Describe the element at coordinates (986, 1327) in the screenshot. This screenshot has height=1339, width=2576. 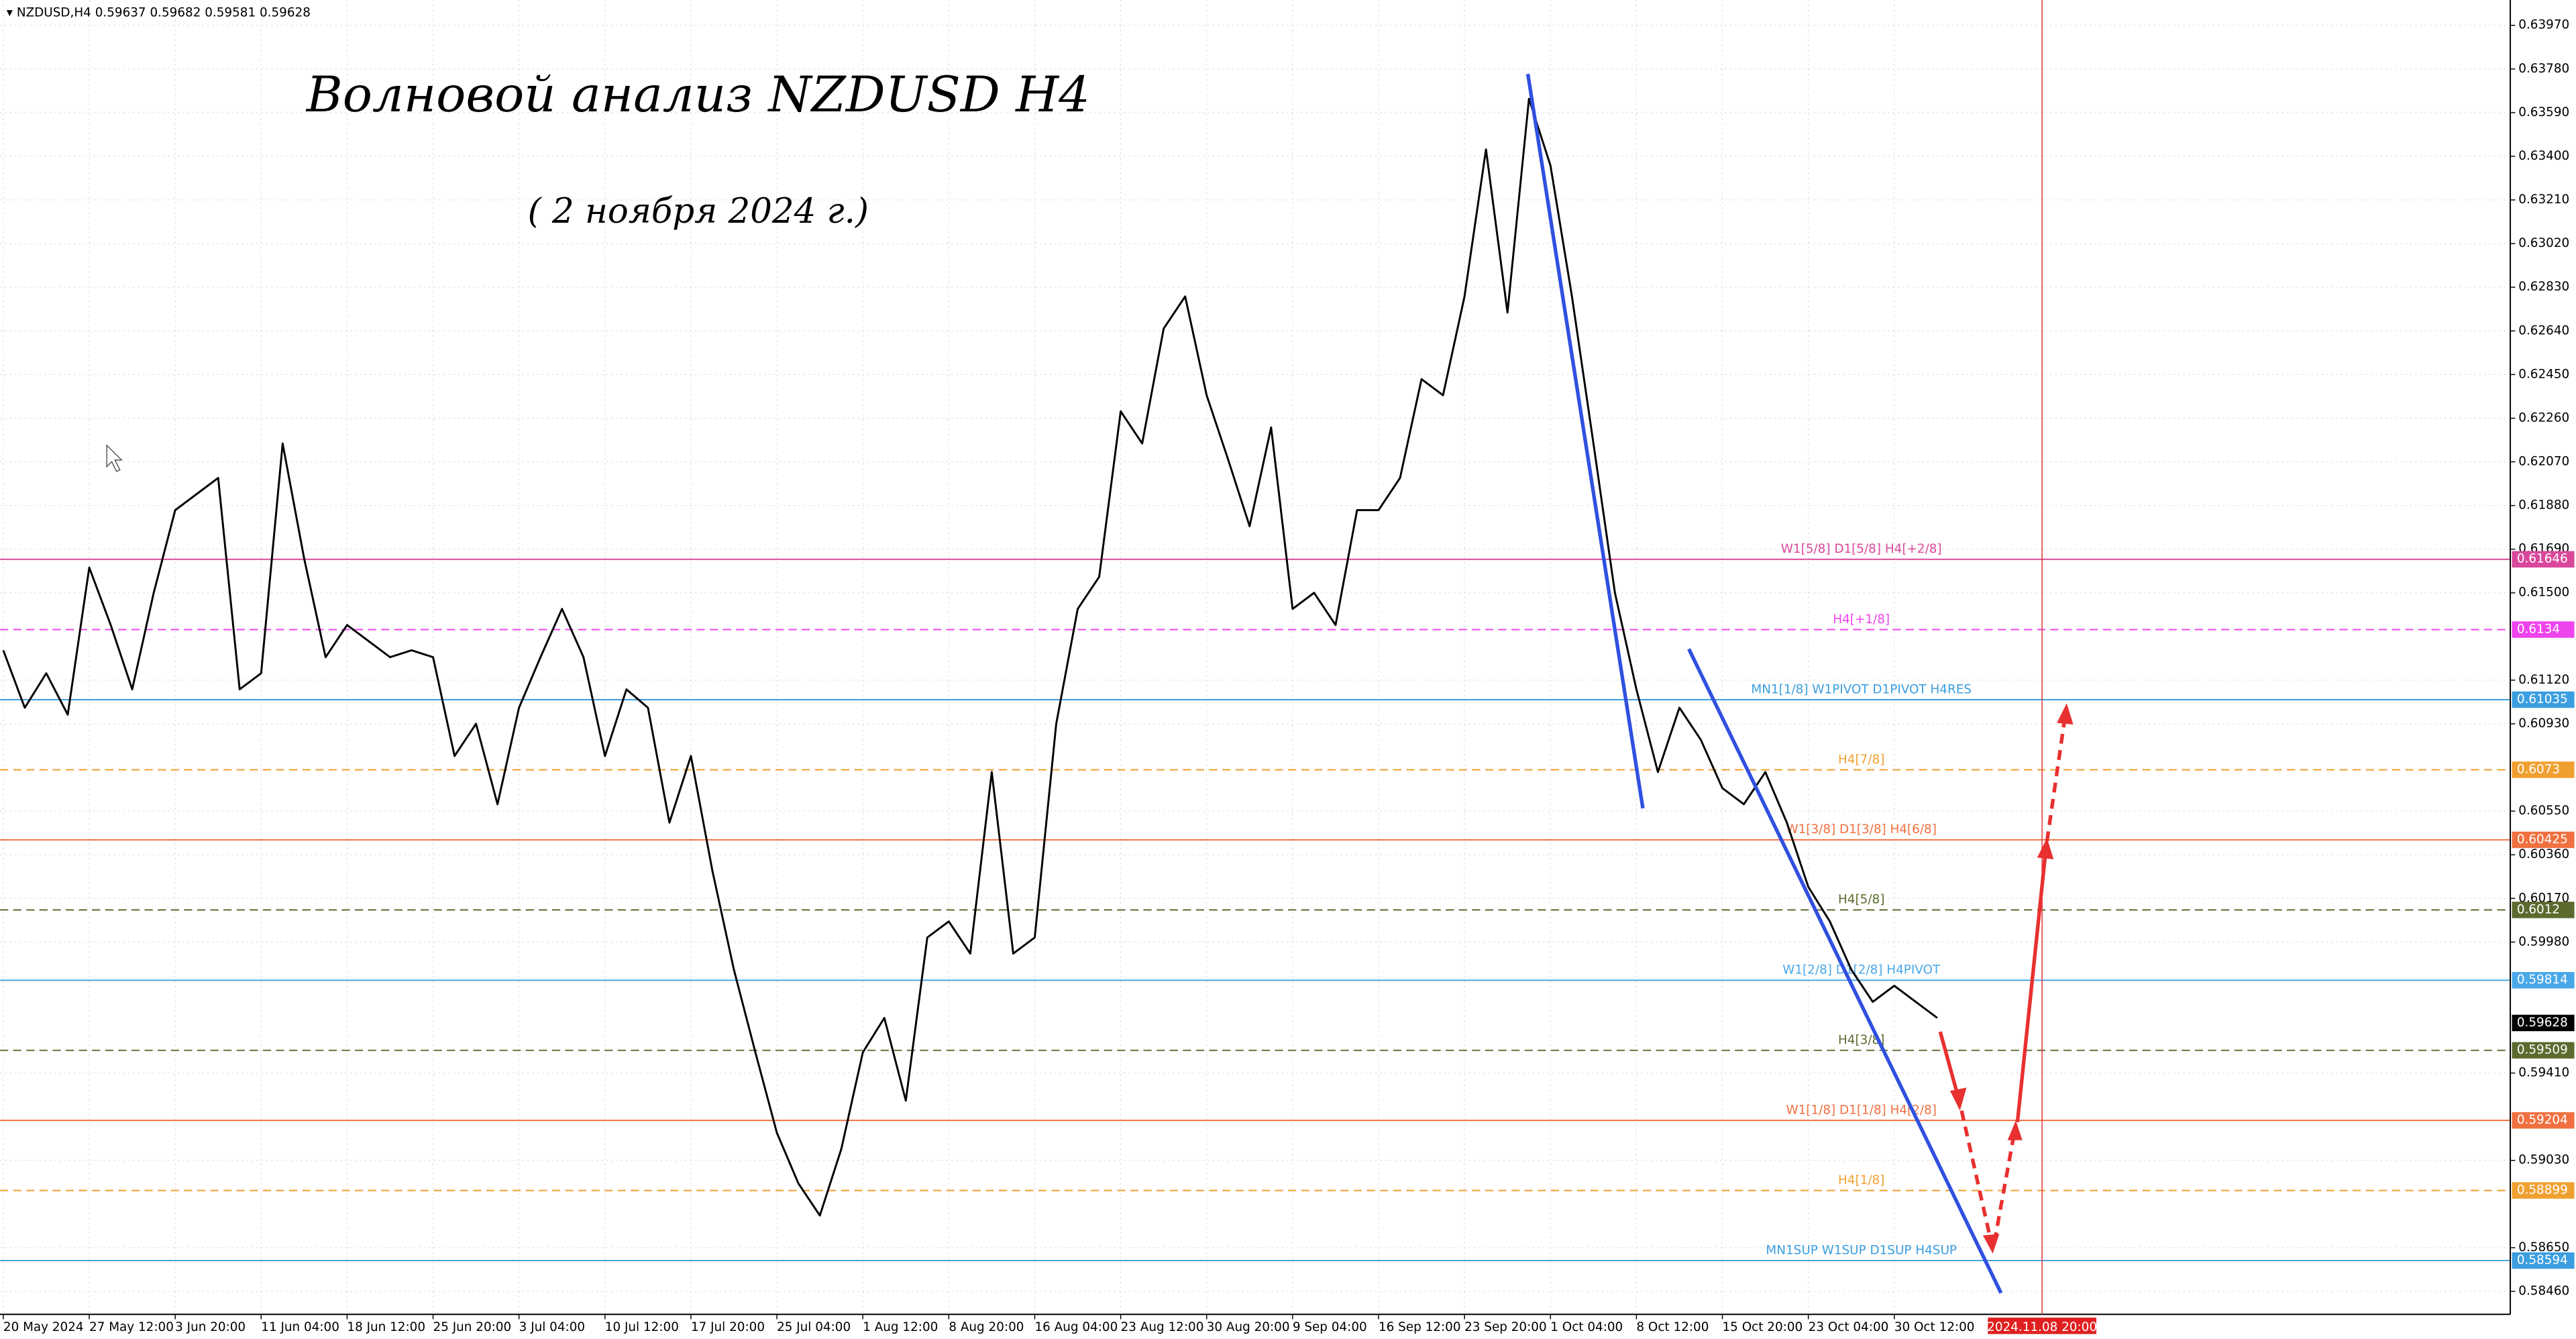
I see `x-tick-label: 8 Aug 20:00` at that location.